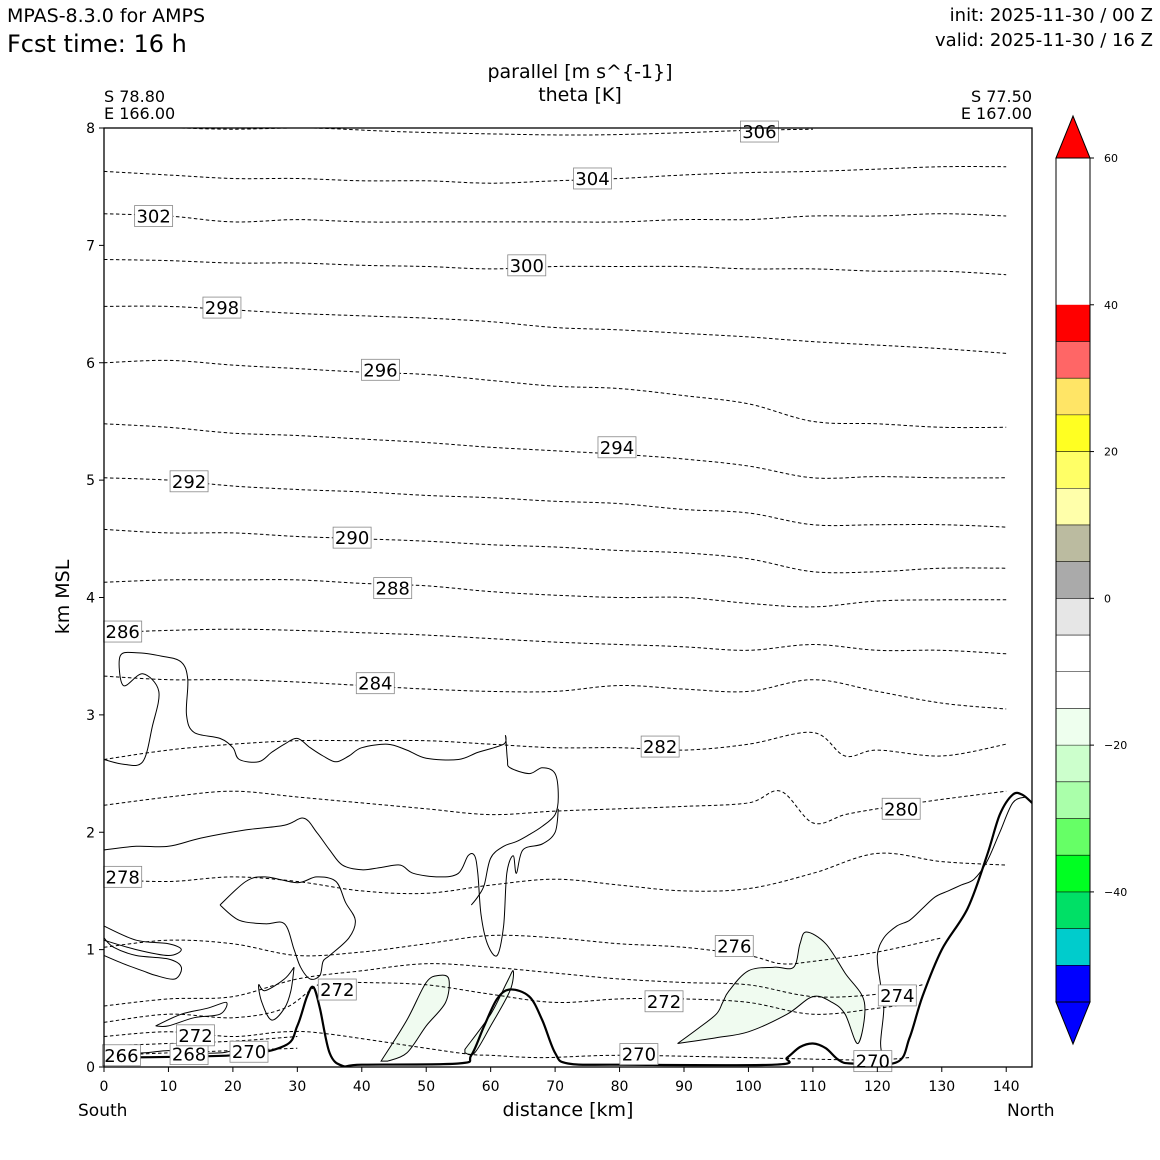  Describe the element at coordinates (90, 1068) in the screenshot. I see `y-tick-label: 0` at that location.